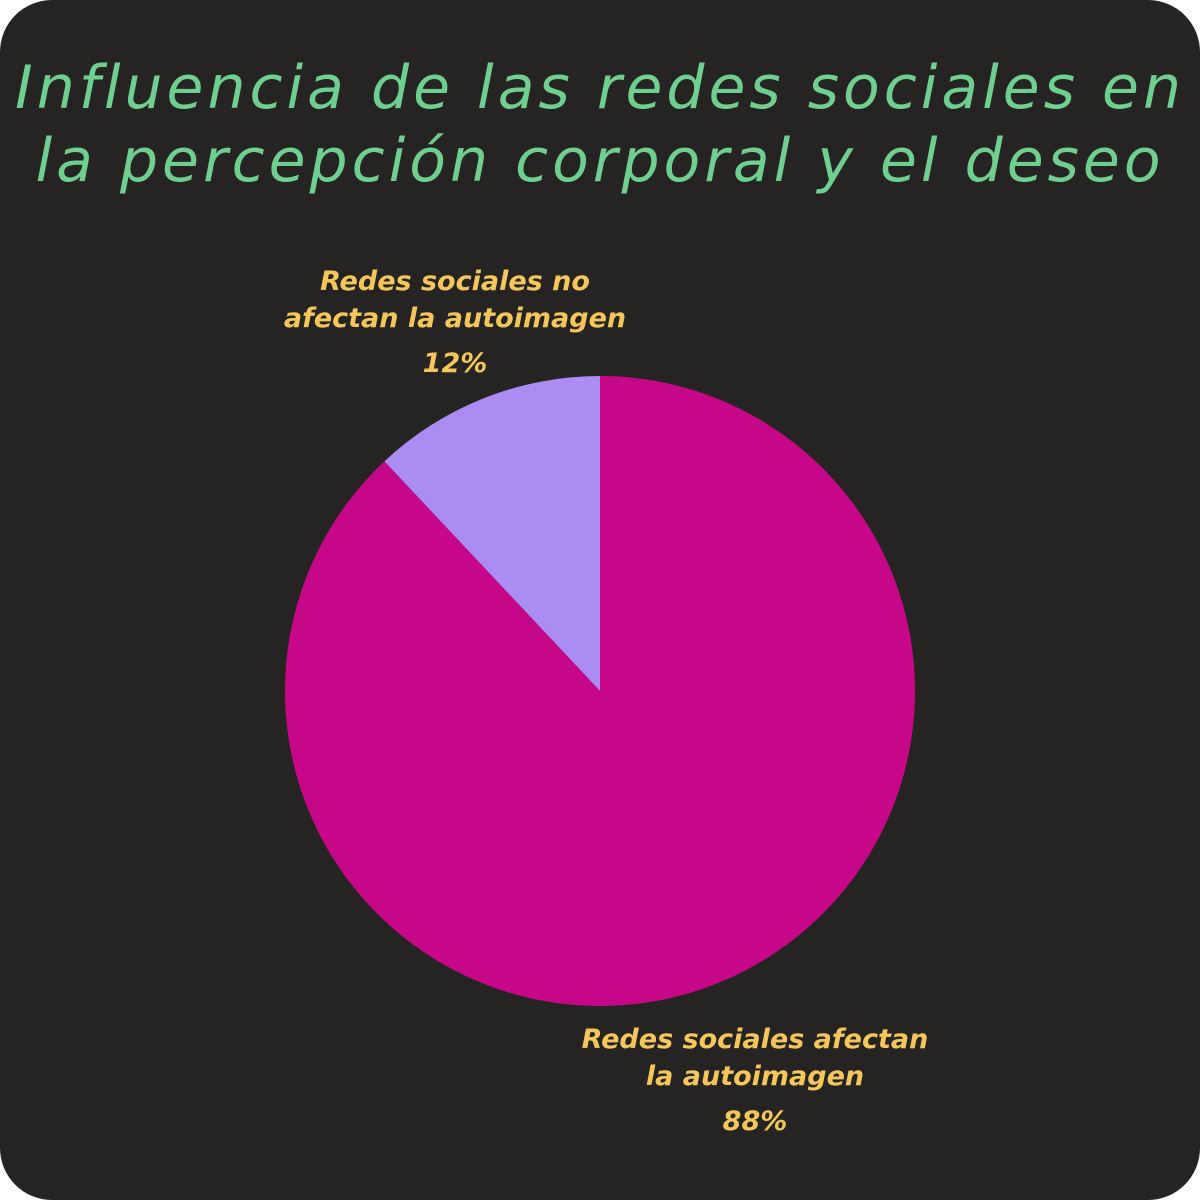  Describe the element at coordinates (455, 363) in the screenshot. I see `slice-0-value-label: 12%` at that location.